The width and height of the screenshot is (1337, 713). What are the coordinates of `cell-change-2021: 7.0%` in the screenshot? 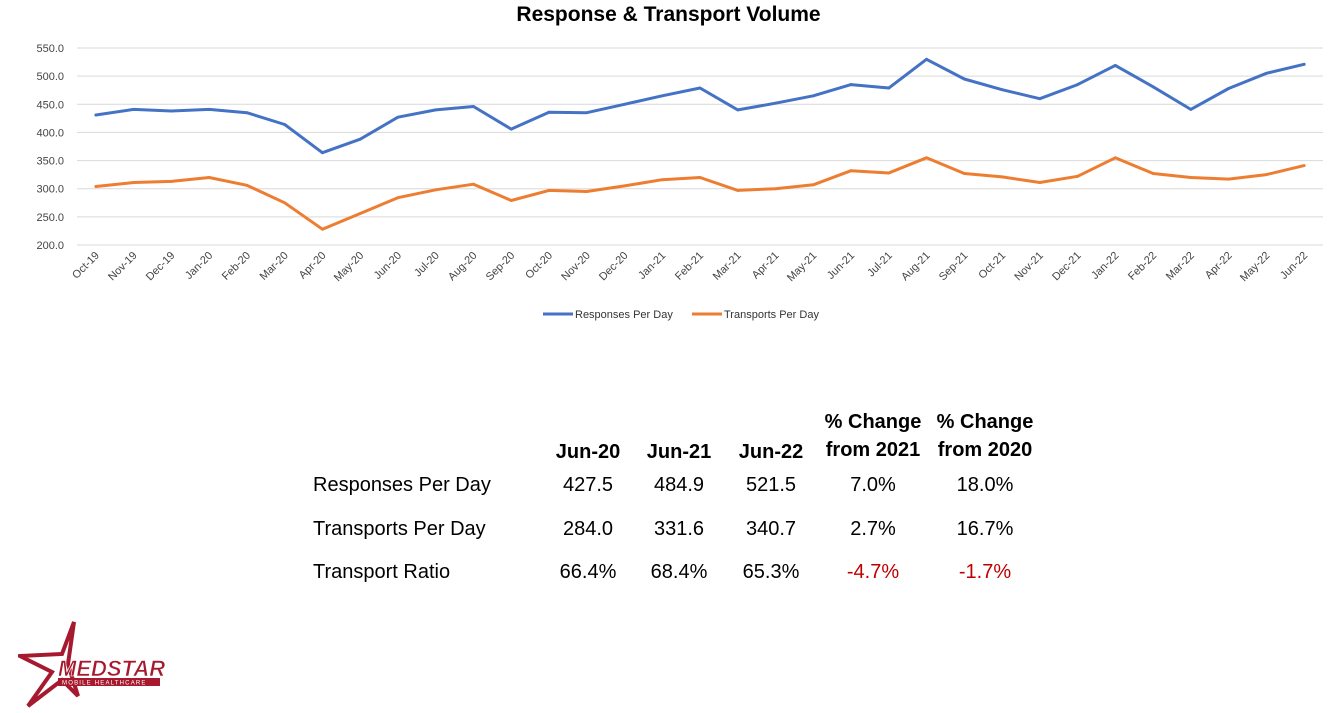 It's located at (873, 485).